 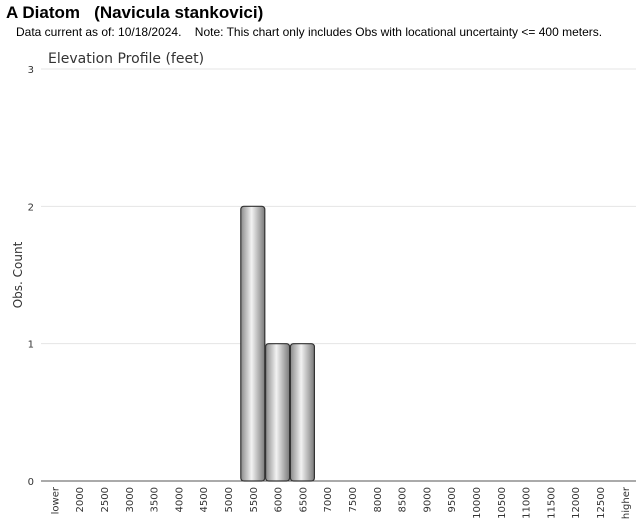 What do you see at coordinates (179, 499) in the screenshot?
I see `x-tick-label: 4000` at bounding box center [179, 499].